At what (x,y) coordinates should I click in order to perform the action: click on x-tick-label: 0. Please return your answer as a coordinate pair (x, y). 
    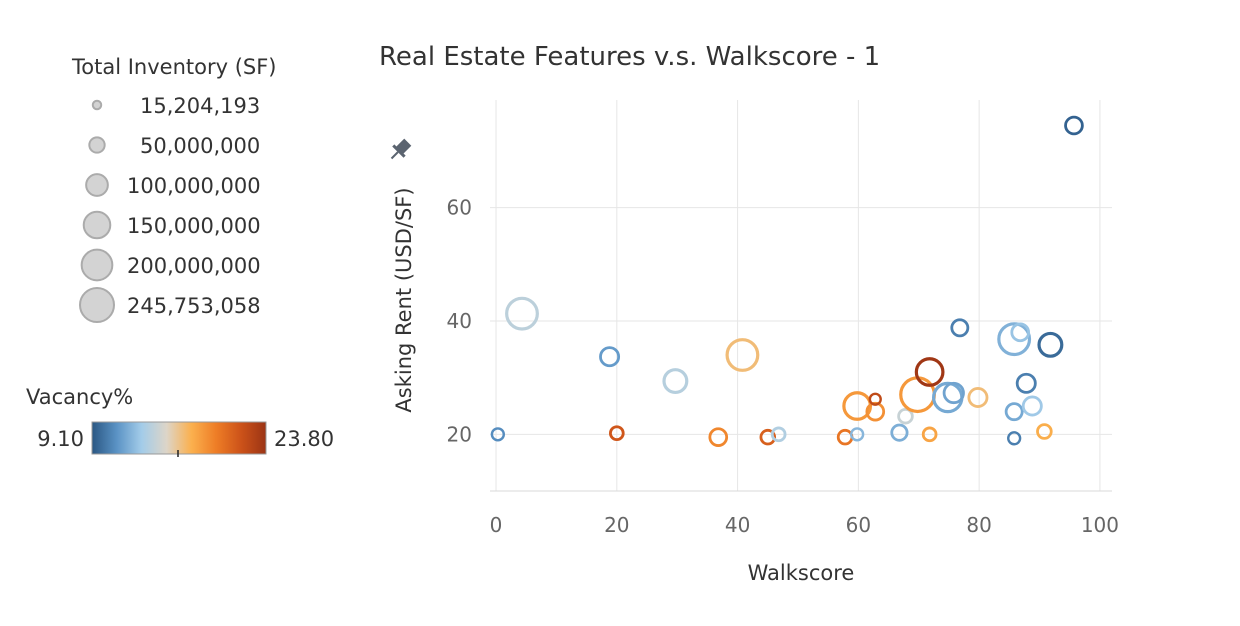
    Looking at the image, I should click on (496, 525).